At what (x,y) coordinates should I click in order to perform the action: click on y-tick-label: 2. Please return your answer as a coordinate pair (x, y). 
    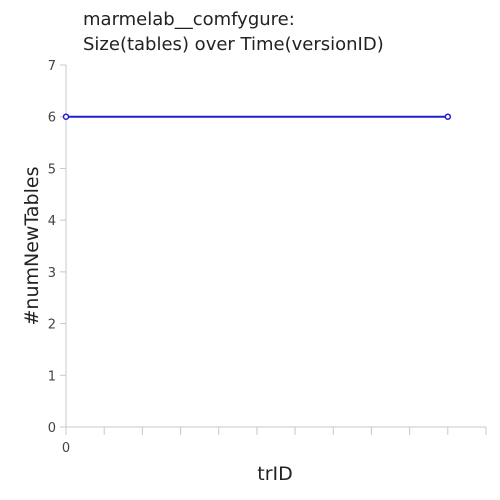
    Looking at the image, I should click on (52, 325).